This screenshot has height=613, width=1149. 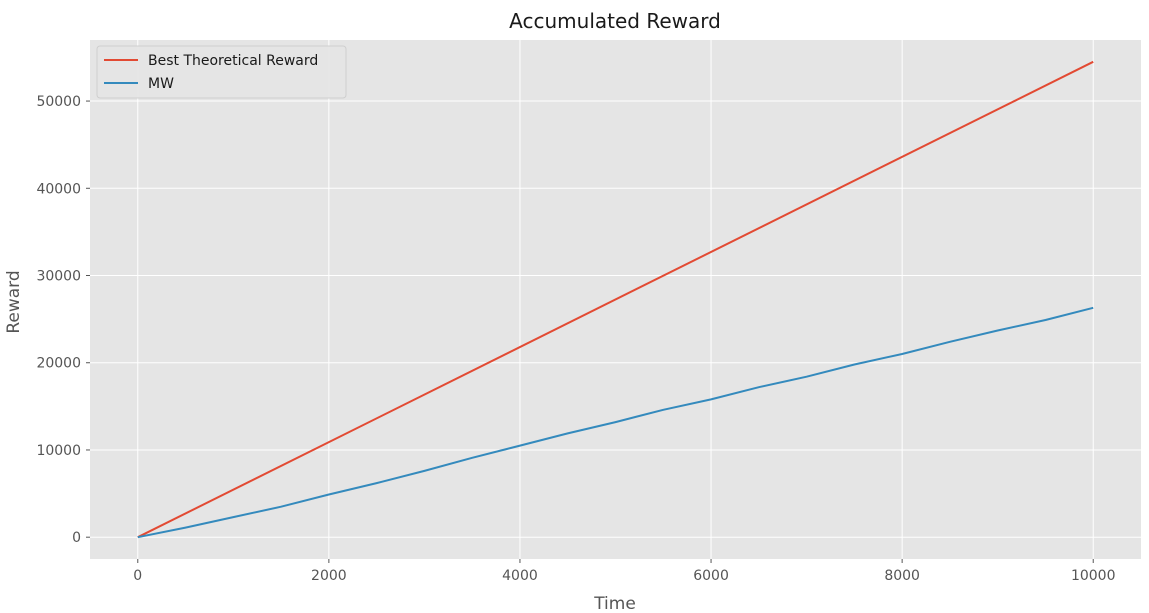 I want to click on chart-title: Accumulated Reward, so click(x=615, y=21).